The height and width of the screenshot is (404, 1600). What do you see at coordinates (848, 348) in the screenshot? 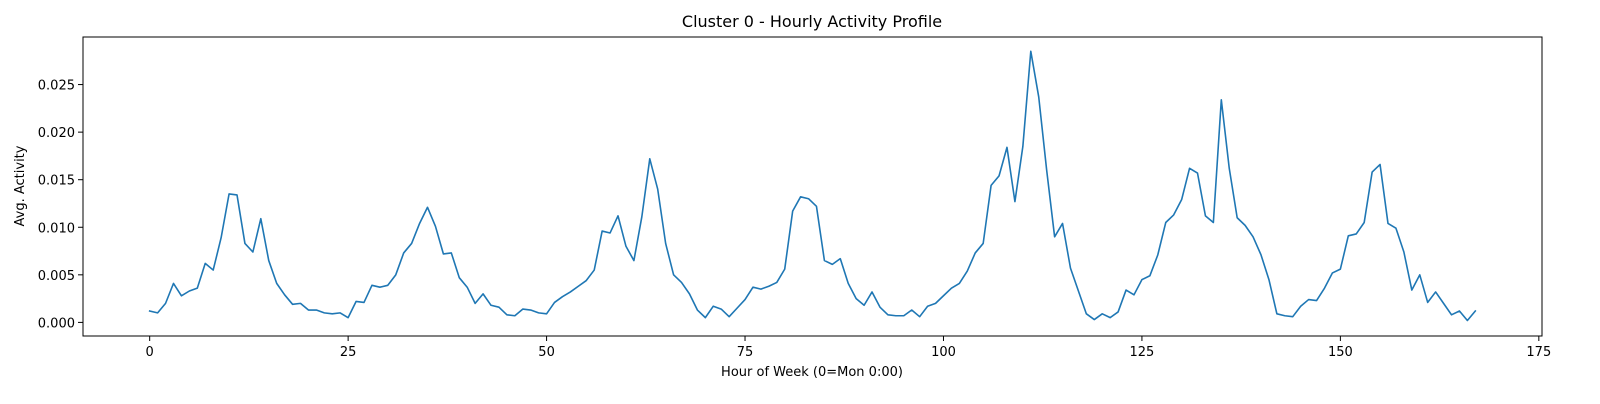
I see `x-axis: 0 25 50 75 100 125 150 175` at bounding box center [848, 348].